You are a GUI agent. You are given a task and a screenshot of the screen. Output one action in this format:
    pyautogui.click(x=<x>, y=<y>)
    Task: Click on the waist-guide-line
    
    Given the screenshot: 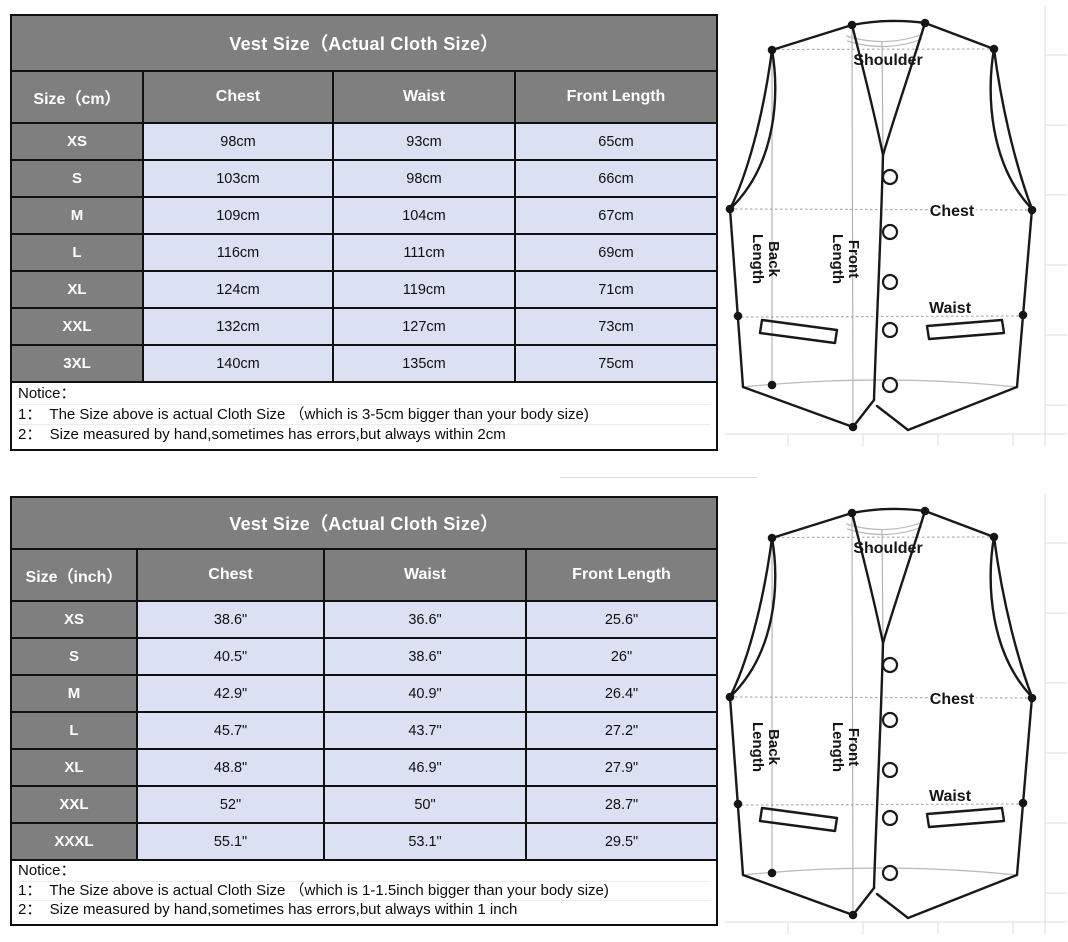 What is the action you would take?
    pyautogui.click(x=882, y=316)
    